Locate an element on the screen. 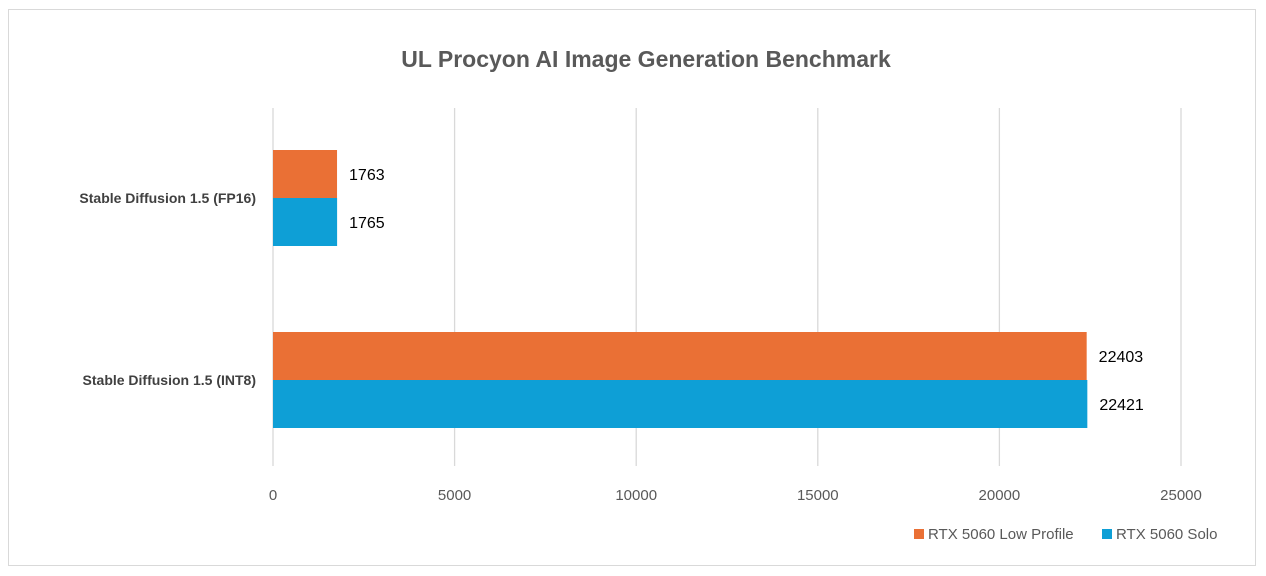  data-label: 22403 is located at coordinates (1121, 357).